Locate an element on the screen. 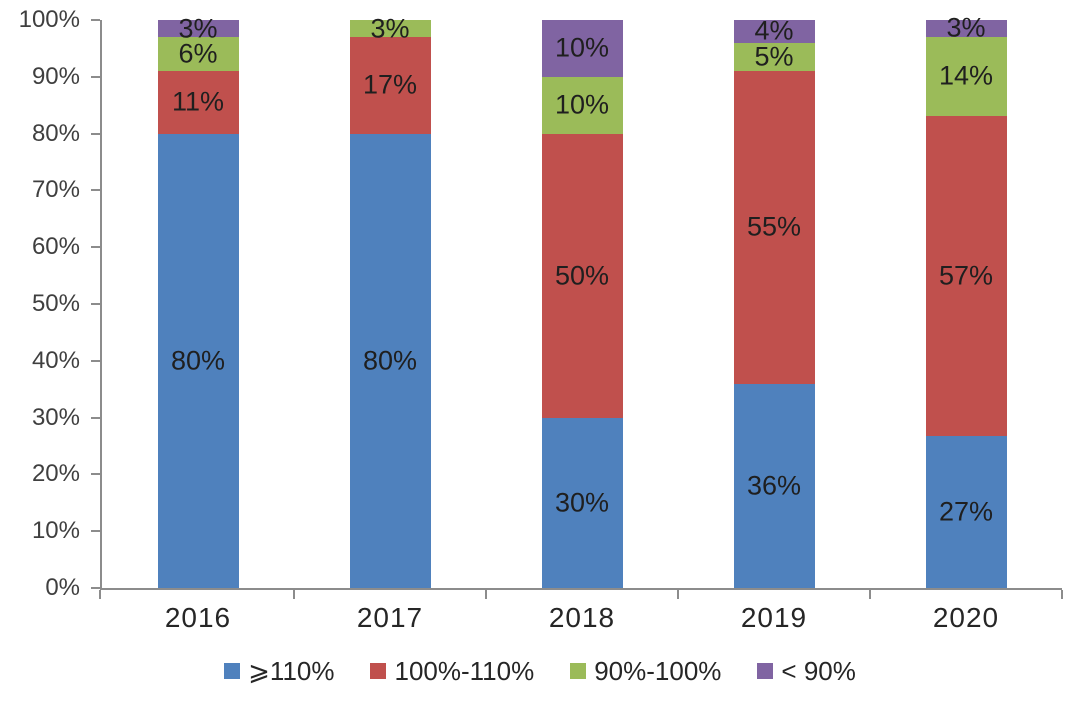 This screenshot has height=703, width=1080. y-tick-label: 60% is located at coordinates (55, 247).